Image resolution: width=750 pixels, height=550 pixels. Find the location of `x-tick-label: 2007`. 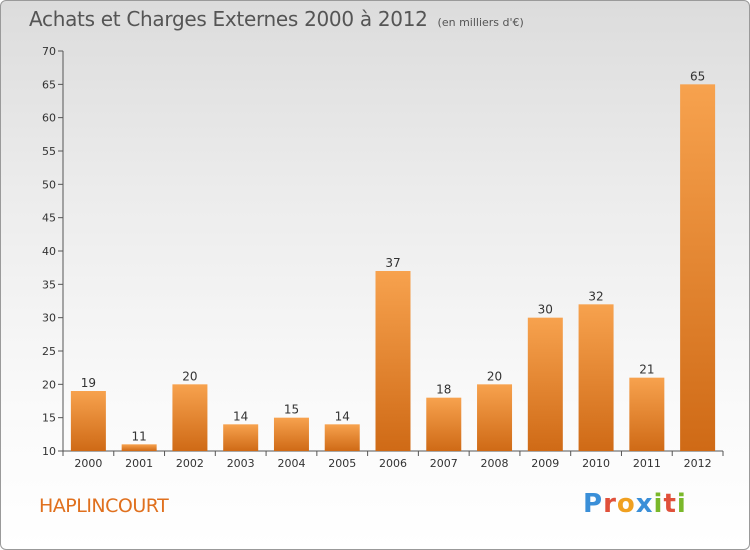

x-tick-label: 2007 is located at coordinates (444, 463).